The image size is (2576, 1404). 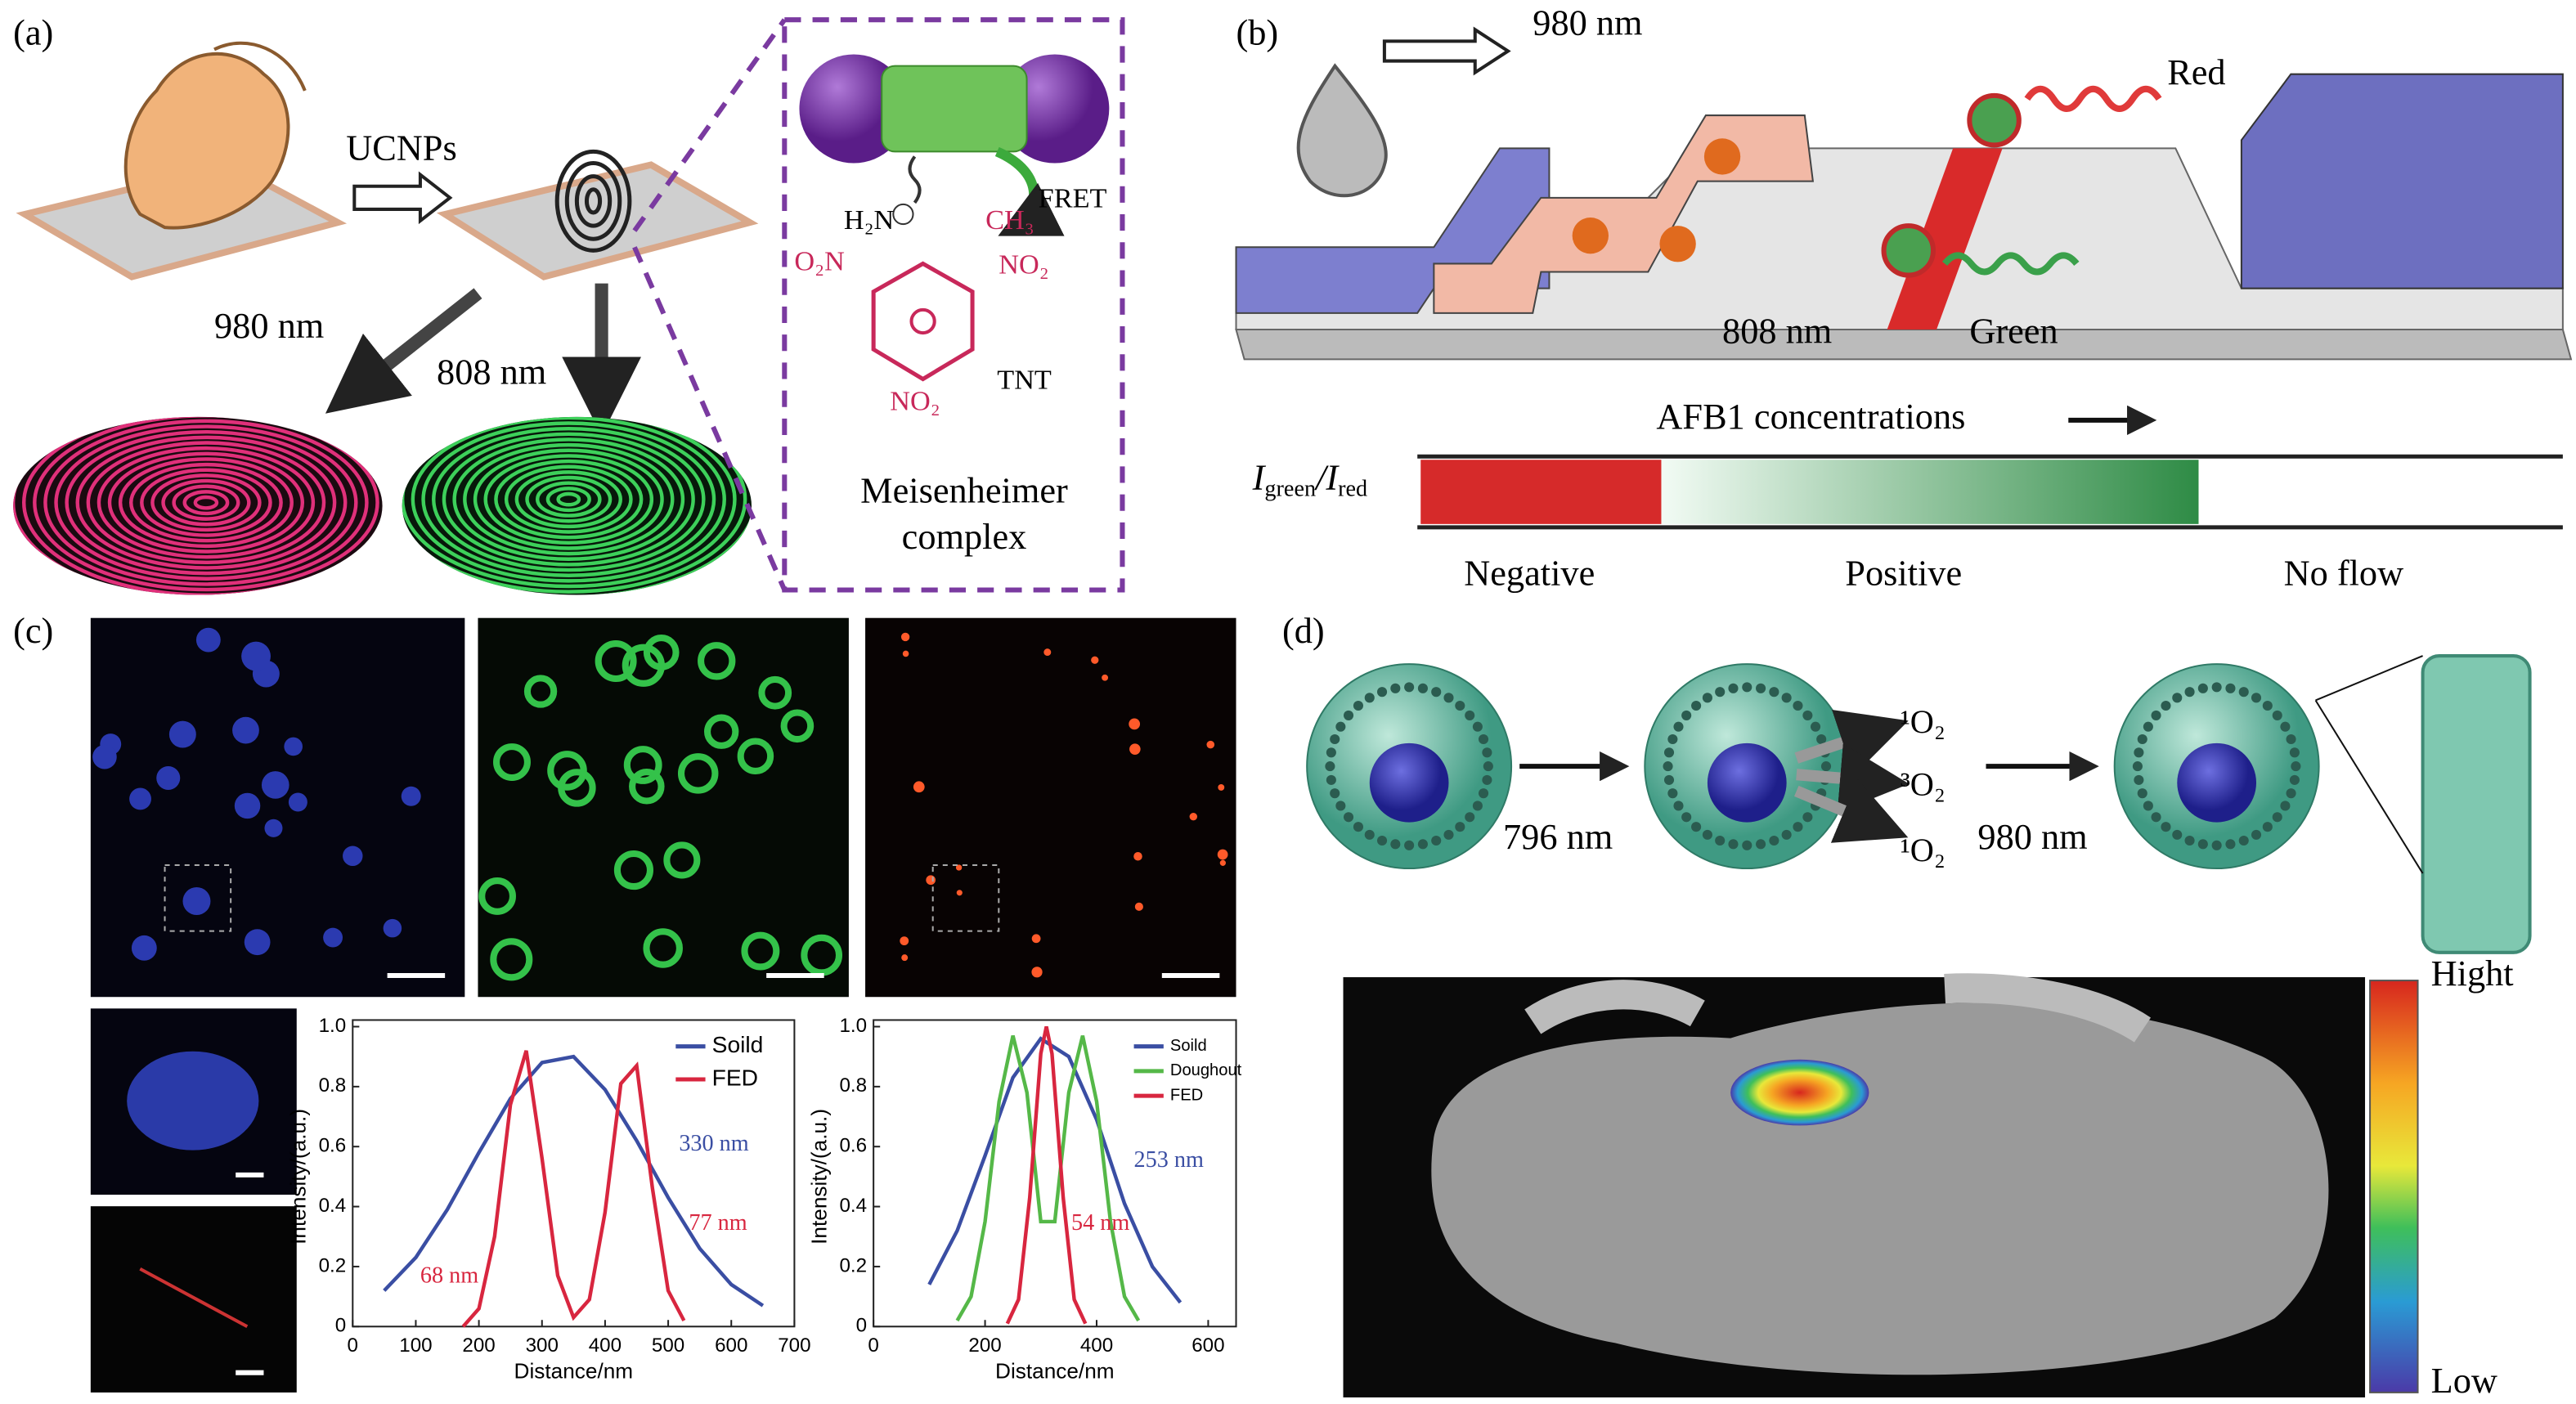 I want to click on y-axis-label: Intensity/(a.u.), so click(x=298, y=1177).